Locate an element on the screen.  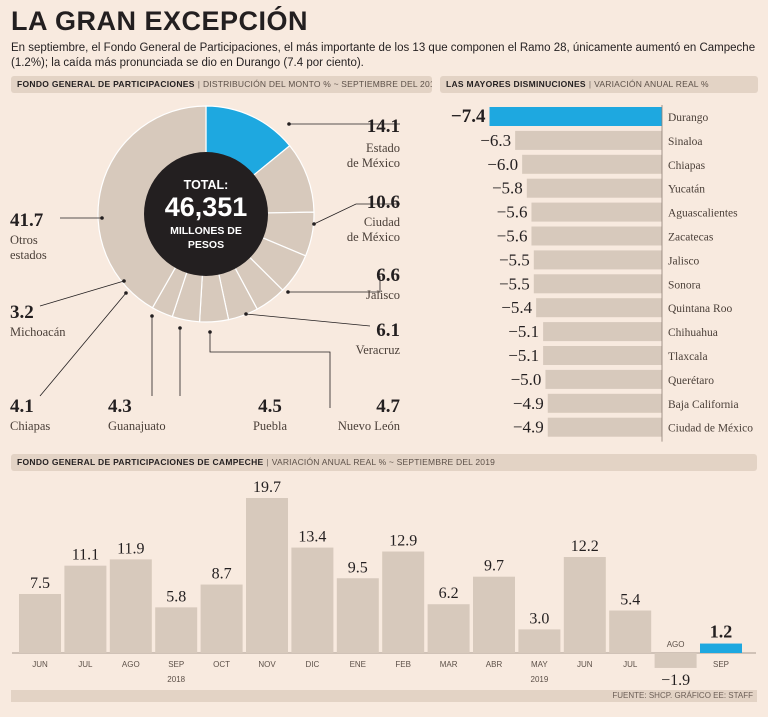
pie-value-label: 4.7 is located at coordinates (388, 406).